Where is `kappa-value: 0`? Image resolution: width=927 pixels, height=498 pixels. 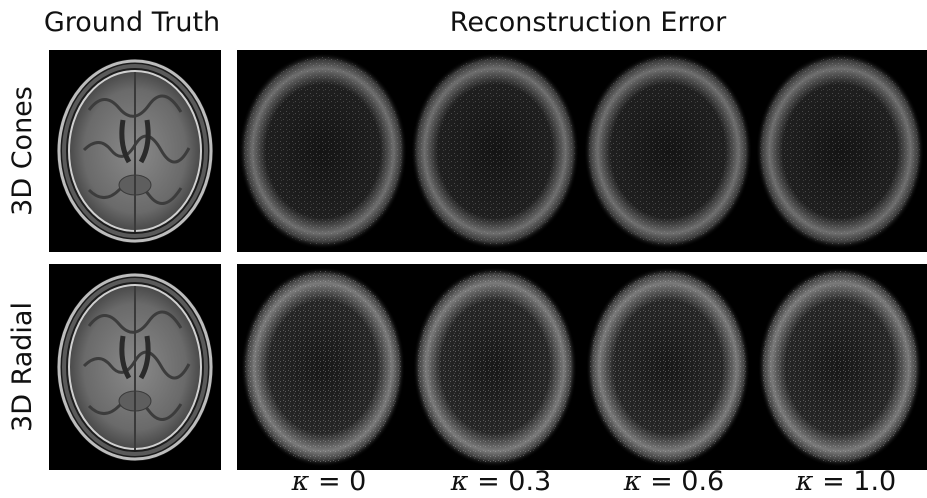
kappa-value: 0 is located at coordinates (358, 481).